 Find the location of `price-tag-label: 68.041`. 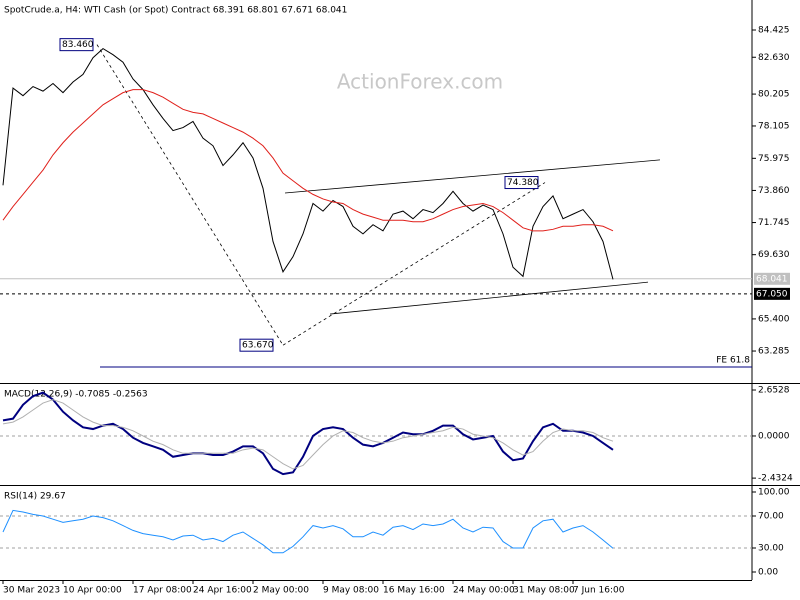

price-tag-label: 68.041 is located at coordinates (772, 279).